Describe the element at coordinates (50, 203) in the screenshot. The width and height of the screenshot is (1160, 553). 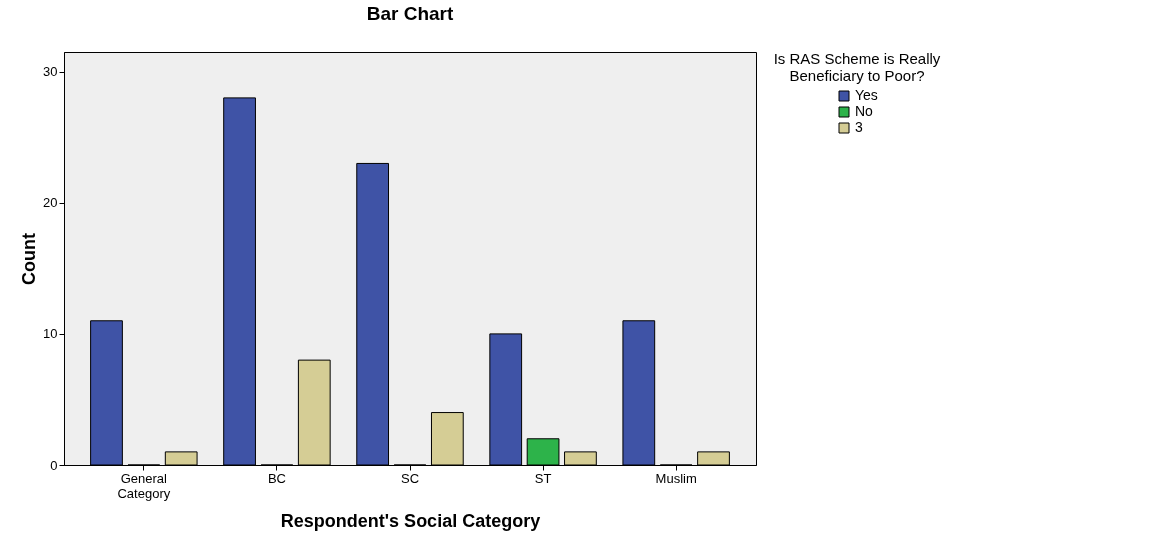
I see `y-tick-label: 20` at that location.